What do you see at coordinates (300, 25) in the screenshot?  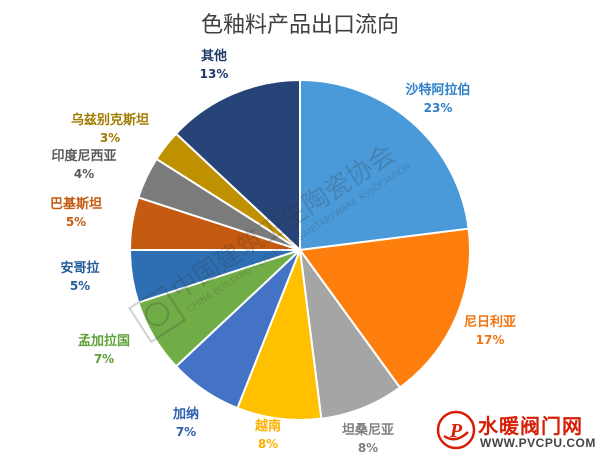 I see `chart-title: 色釉料产品出口流向` at bounding box center [300, 25].